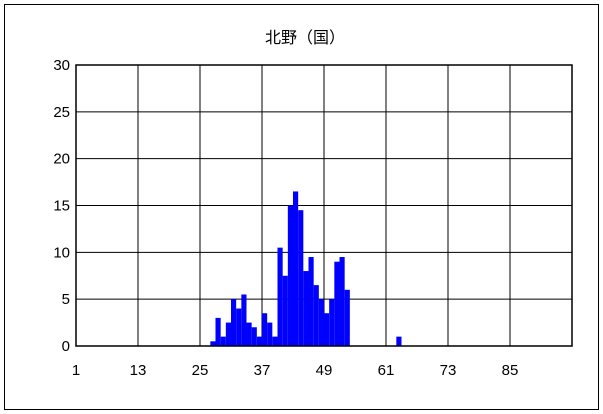 The height and width of the screenshot is (414, 603). What do you see at coordinates (61, 252) in the screenshot?
I see `y-tick-label: 10` at bounding box center [61, 252].